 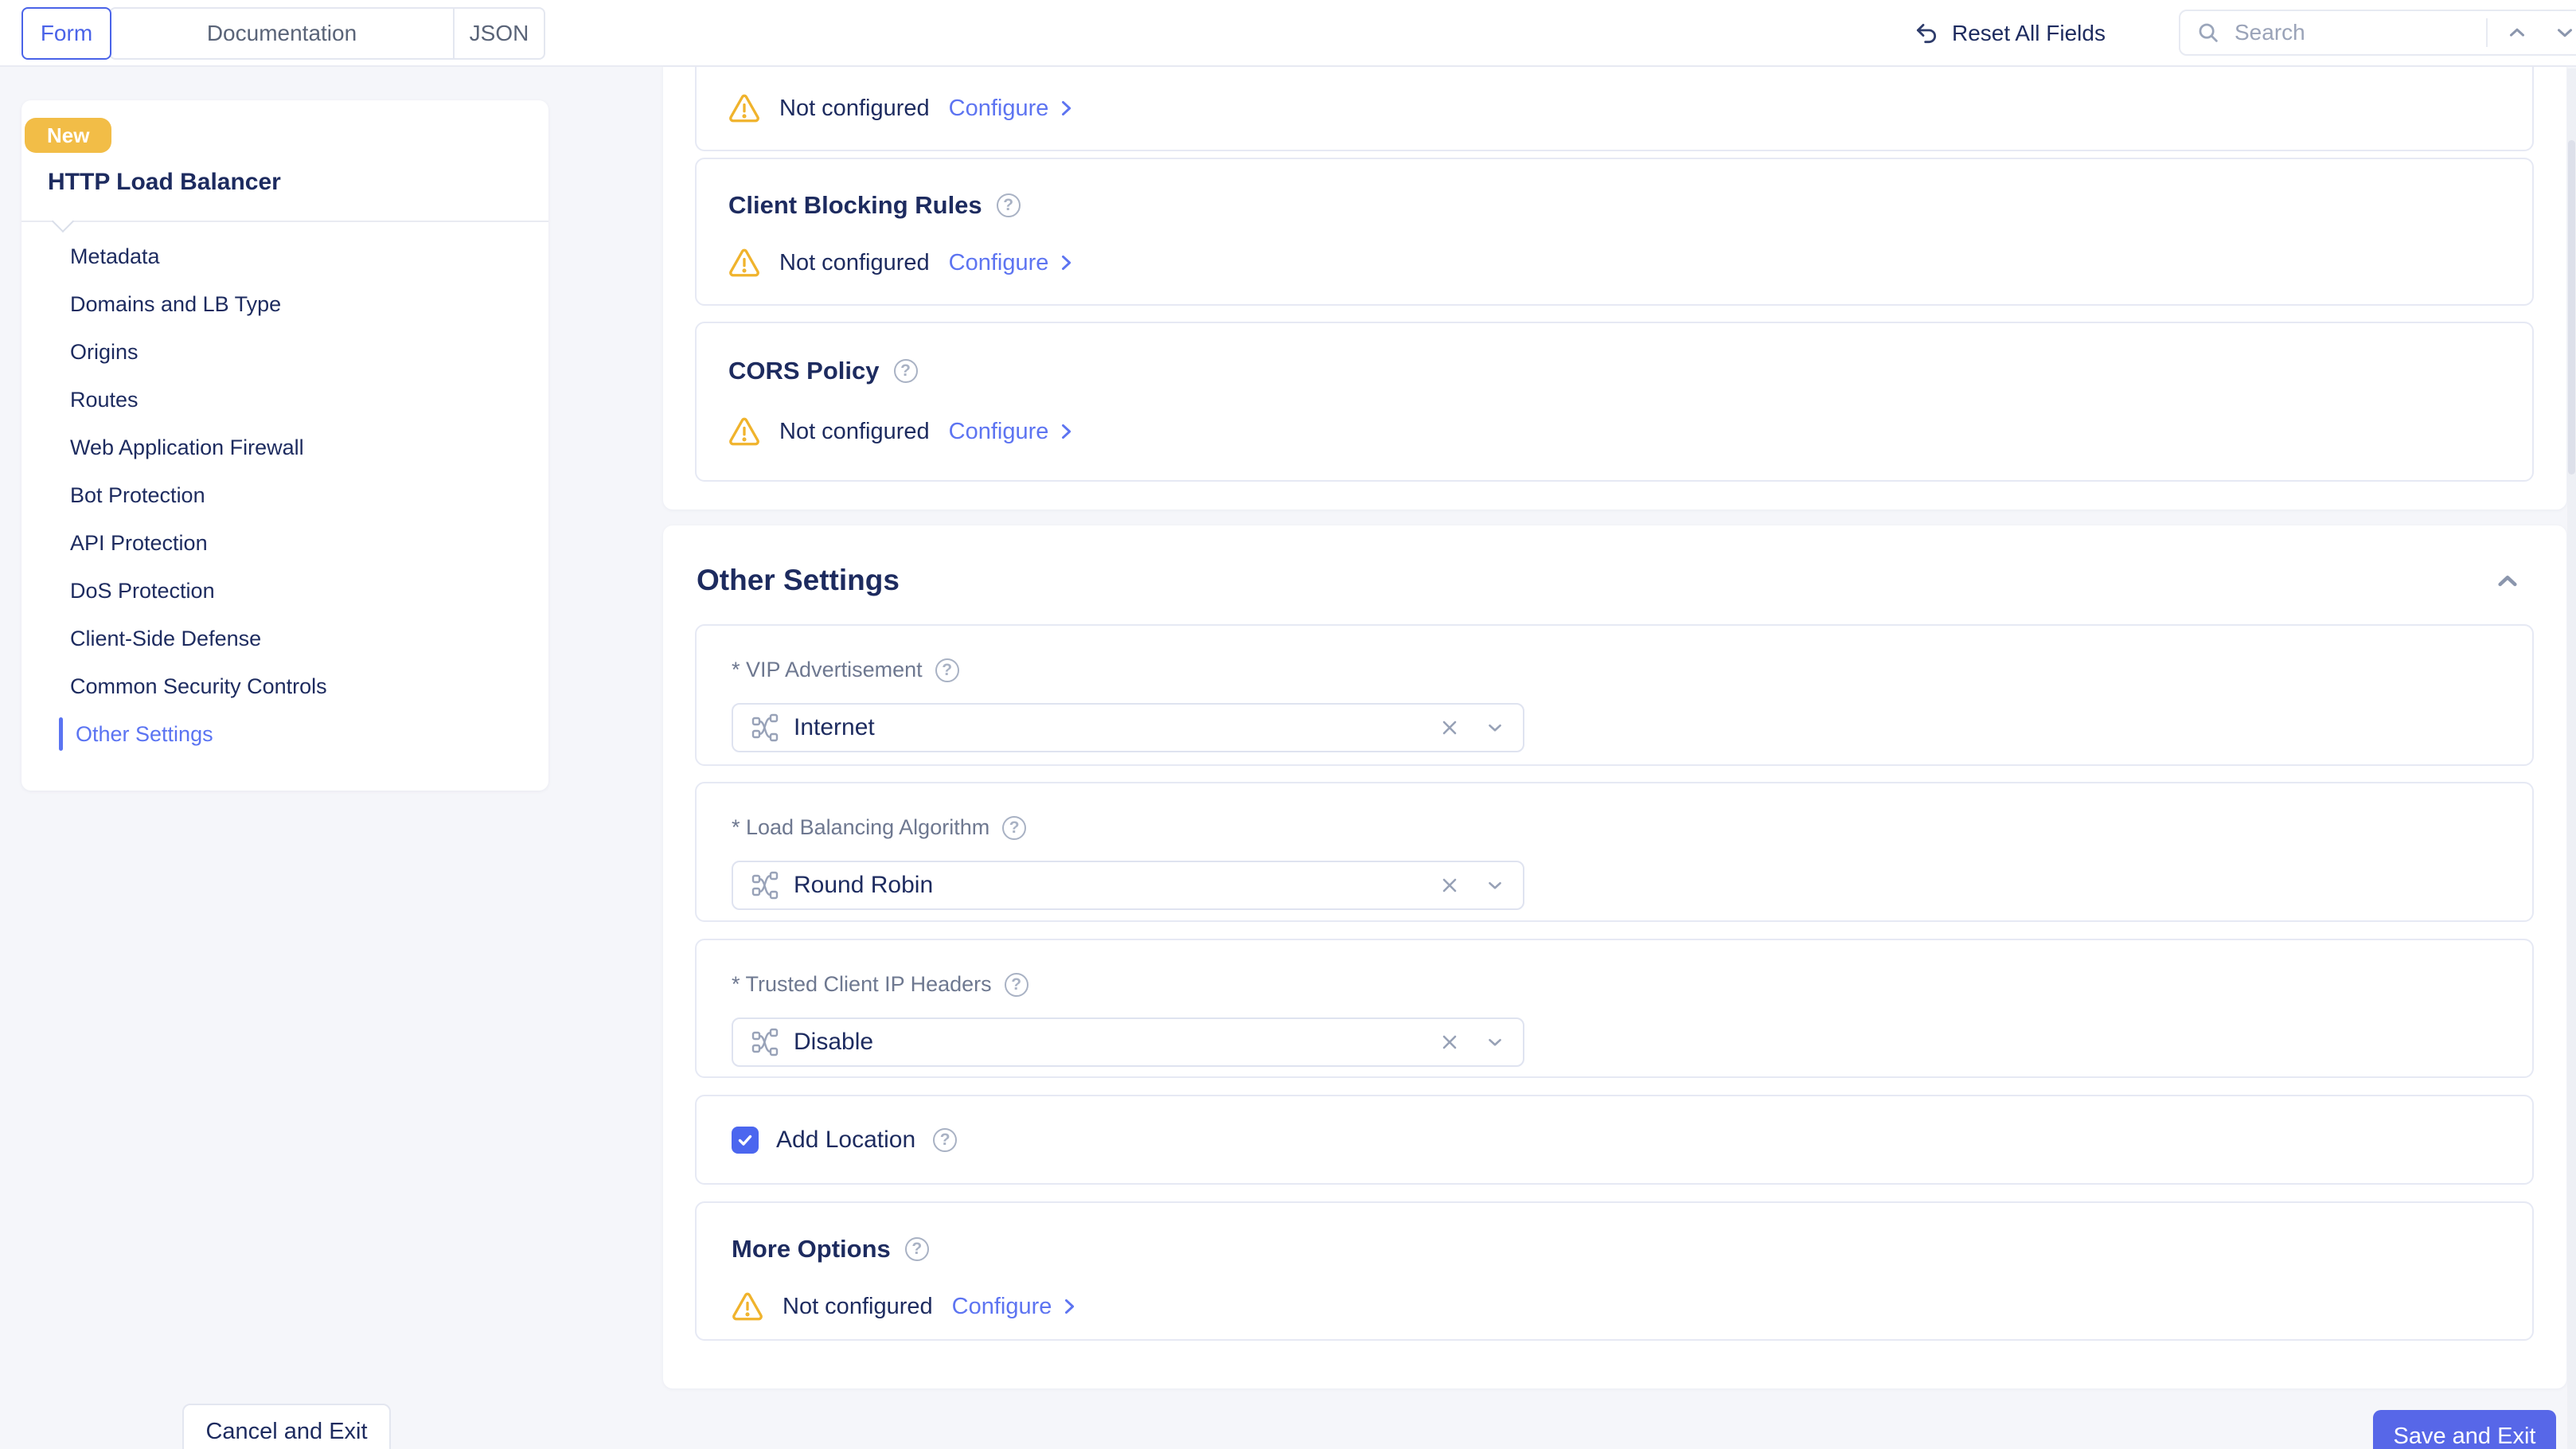 I want to click on sidebar-item-origins: Origins, so click(x=104, y=351).